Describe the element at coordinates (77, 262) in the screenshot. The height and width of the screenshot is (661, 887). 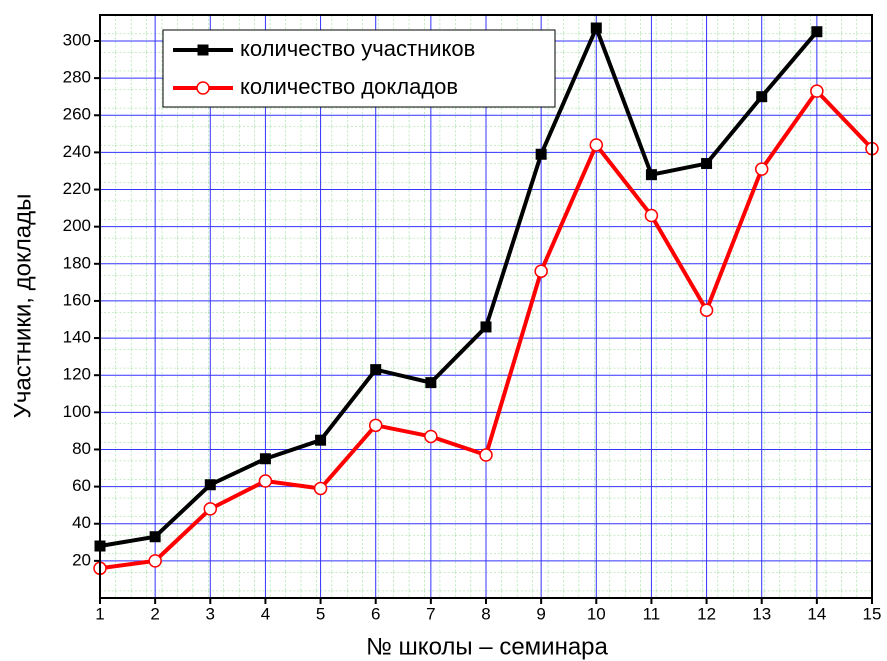
I see `y-tick-label: 180` at that location.